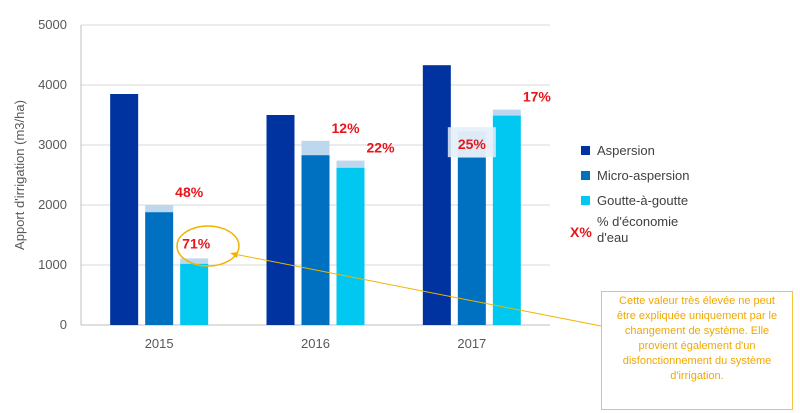 The width and height of the screenshot is (800, 413). Describe the element at coordinates (52, 174) in the screenshot. I see `y-axis-ticks: 0 1000 2000 3000 4000 5000` at that location.